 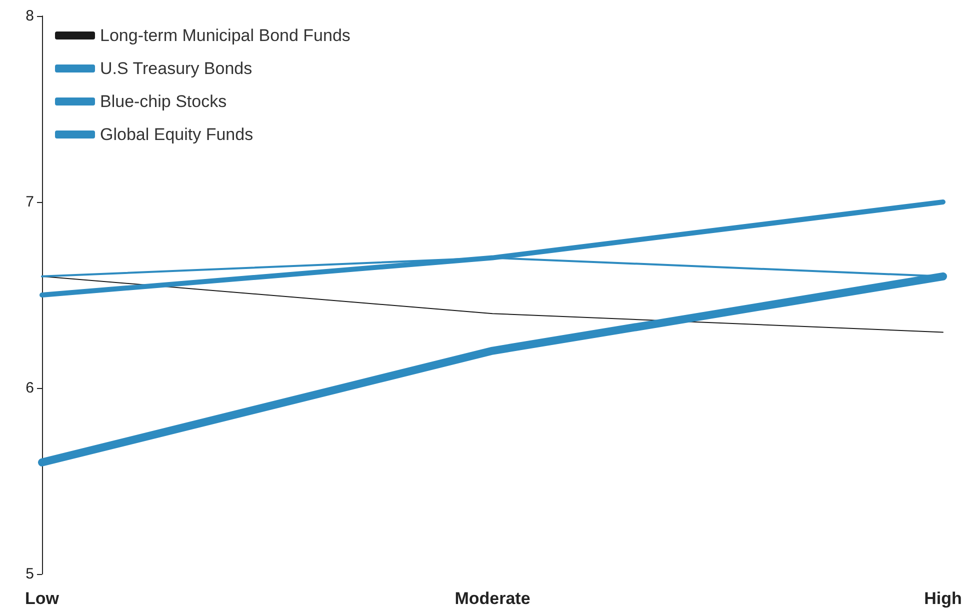 I want to click on y-tick-label: 5, so click(x=30, y=574).